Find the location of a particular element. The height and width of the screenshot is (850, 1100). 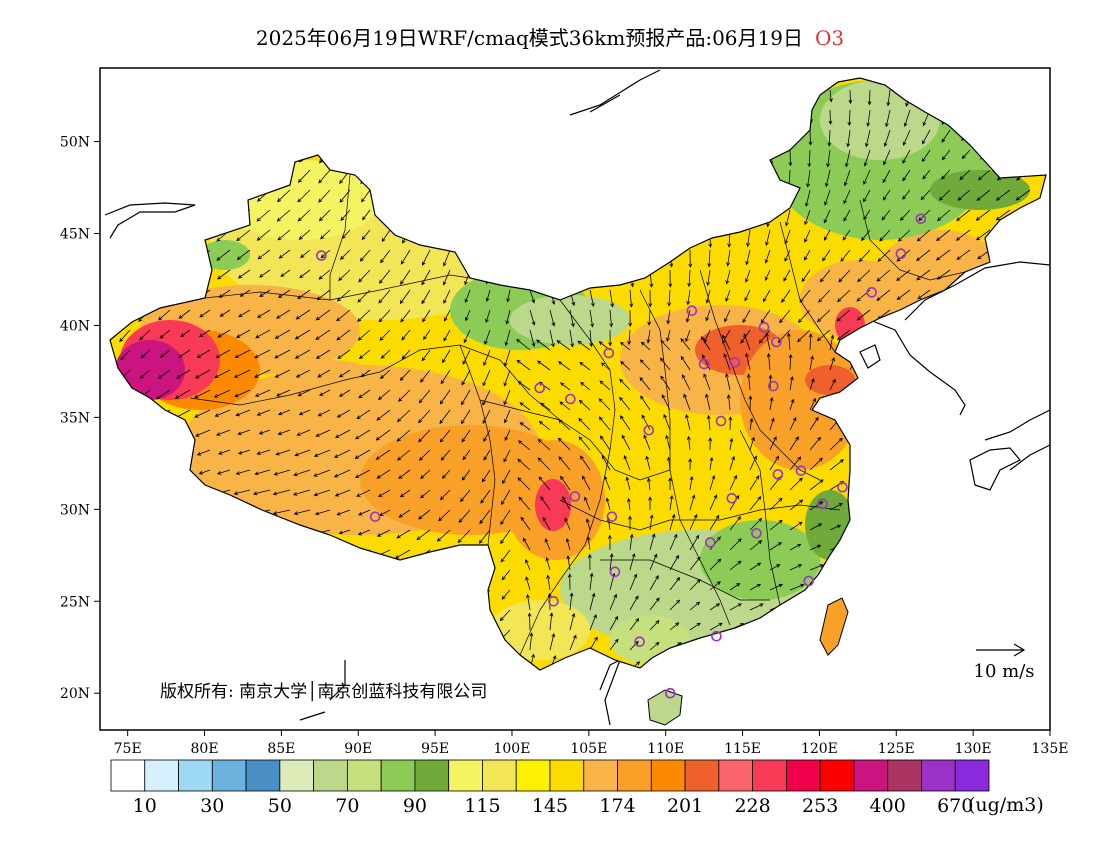

colorbar-label: 145 is located at coordinates (550, 806).